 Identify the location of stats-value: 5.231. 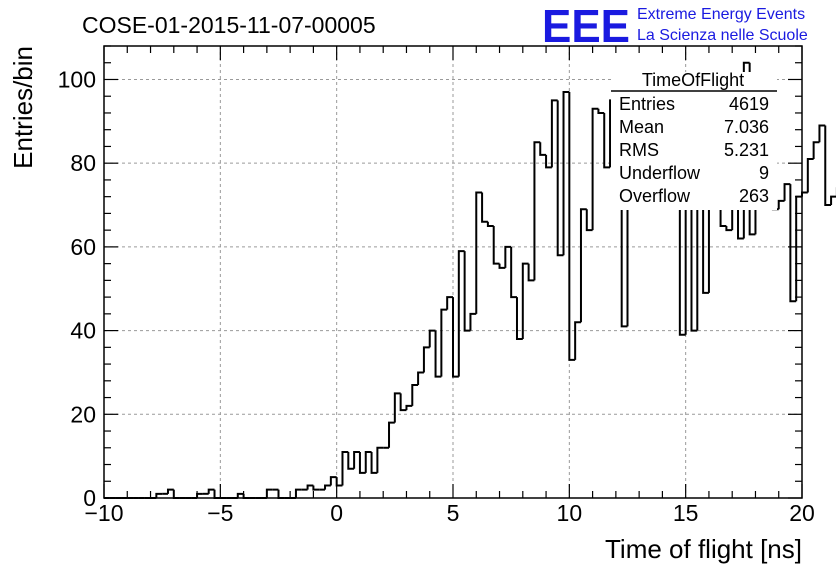
(746, 150).